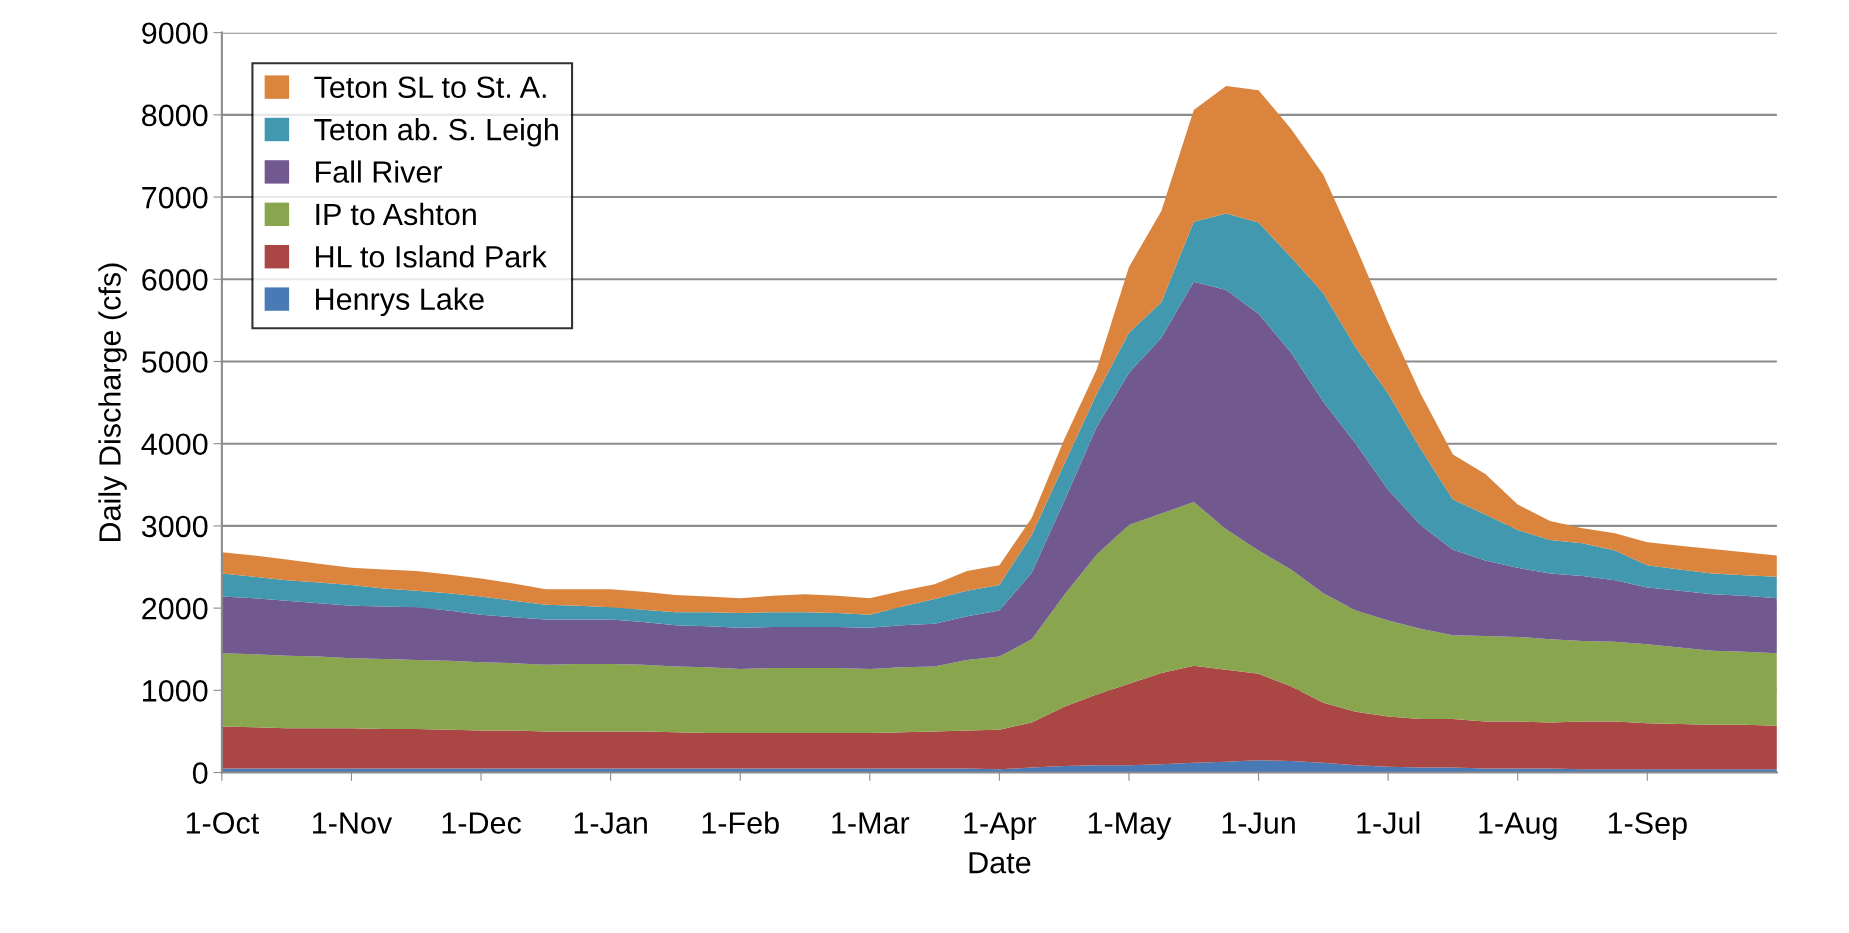  Describe the element at coordinates (200, 773) in the screenshot. I see `y-tick-label: 0` at that location.